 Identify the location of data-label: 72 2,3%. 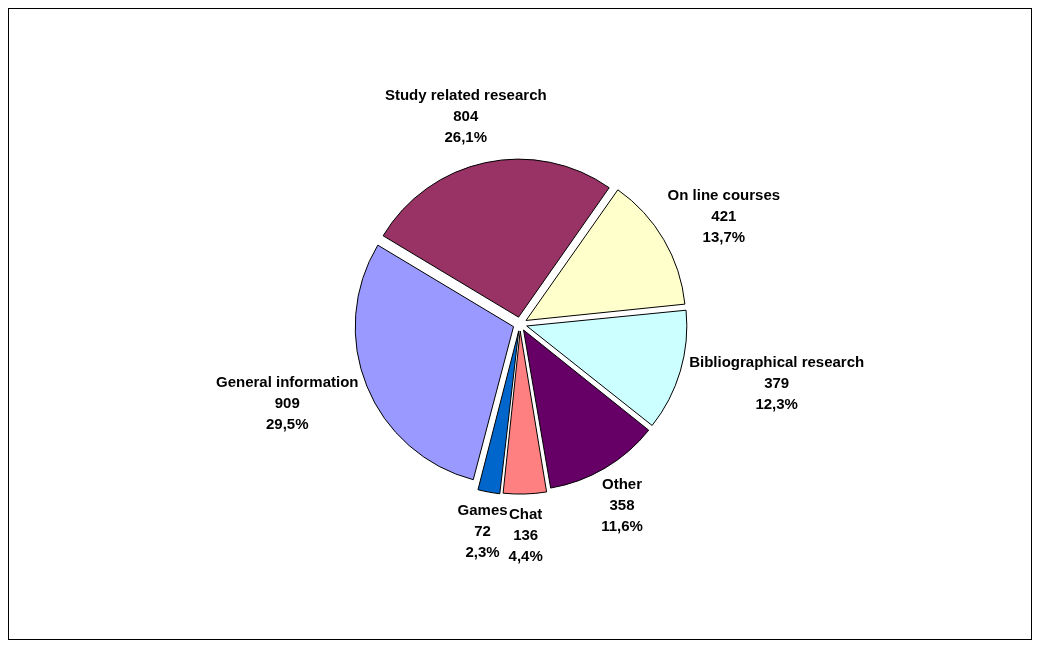
(482, 541).